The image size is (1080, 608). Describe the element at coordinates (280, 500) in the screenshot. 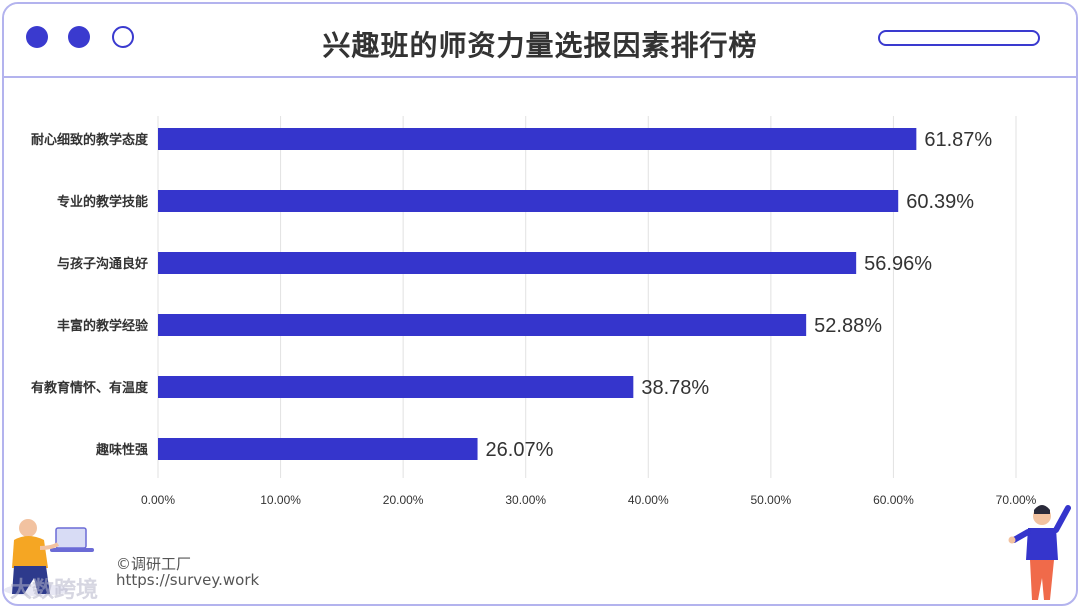

I see `x-tick-label: 10.00%` at that location.